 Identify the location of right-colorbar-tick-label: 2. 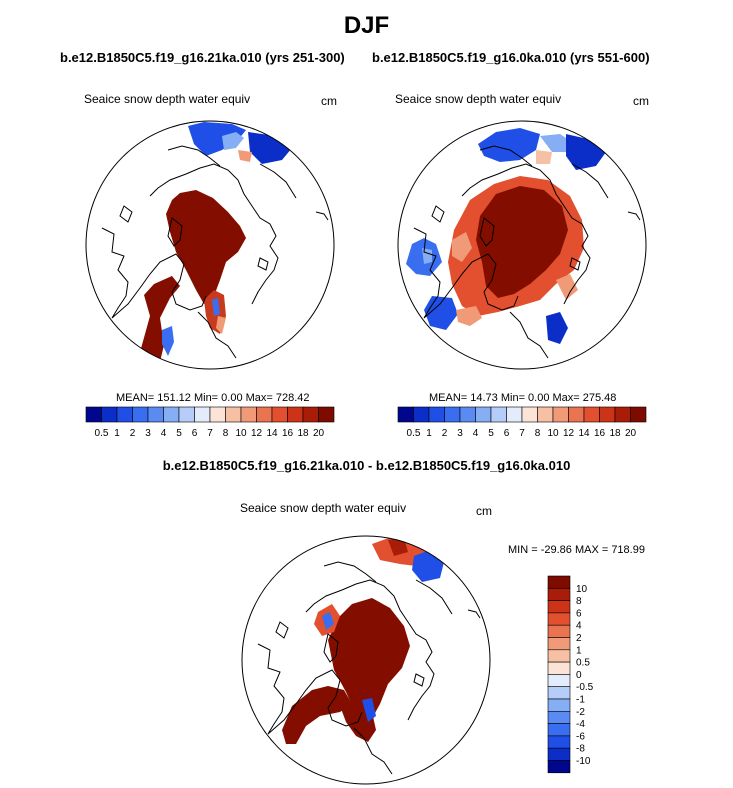
(445, 433).